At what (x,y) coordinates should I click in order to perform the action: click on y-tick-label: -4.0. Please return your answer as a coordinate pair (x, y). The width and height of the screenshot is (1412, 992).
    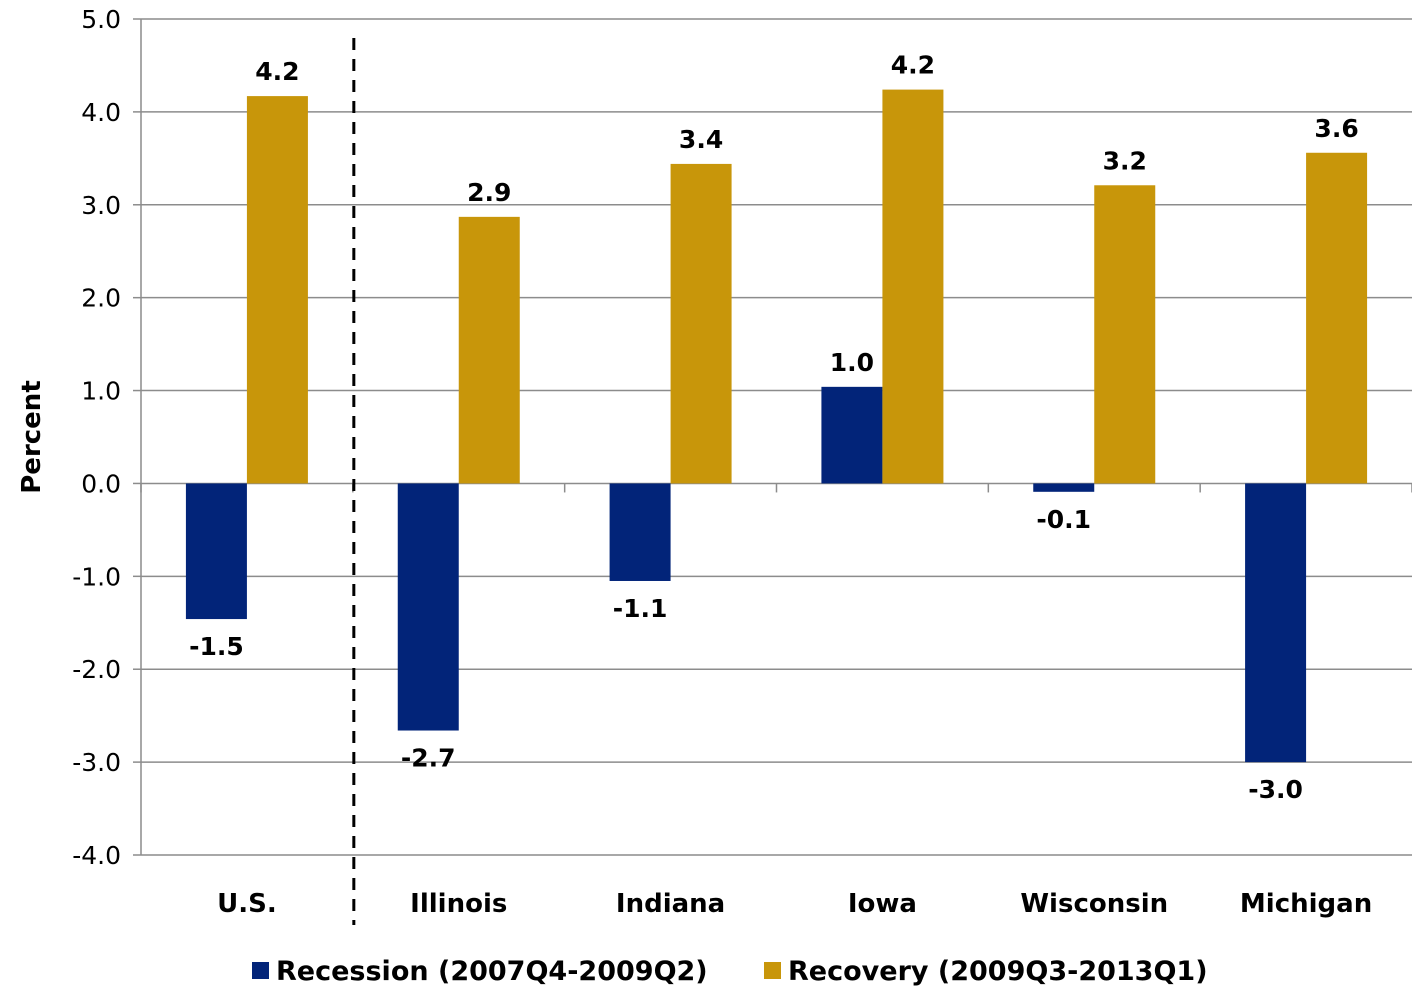
    Looking at the image, I should click on (96, 855).